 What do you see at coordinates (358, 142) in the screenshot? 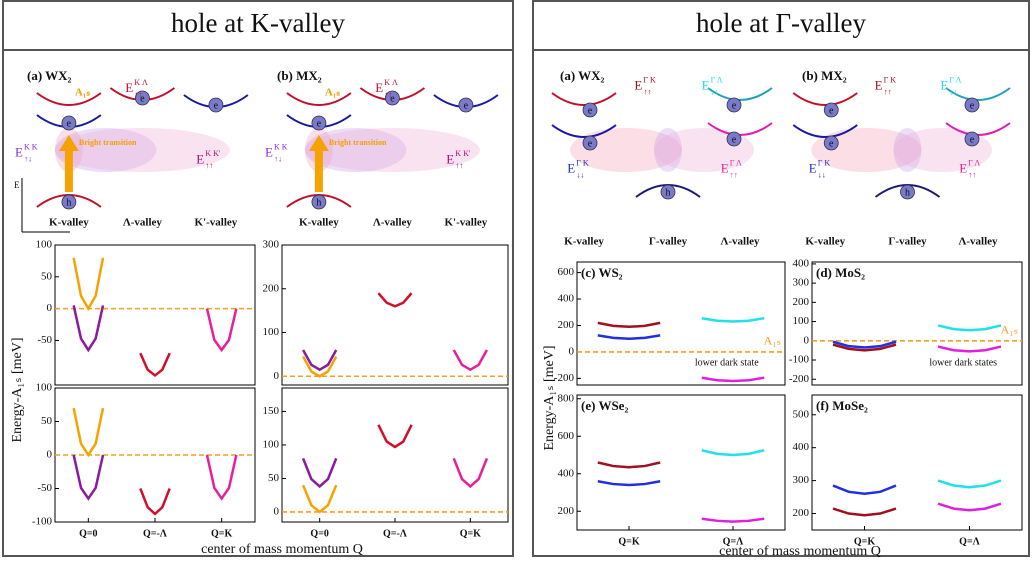
I see `transition-label: Bright transition` at bounding box center [358, 142].